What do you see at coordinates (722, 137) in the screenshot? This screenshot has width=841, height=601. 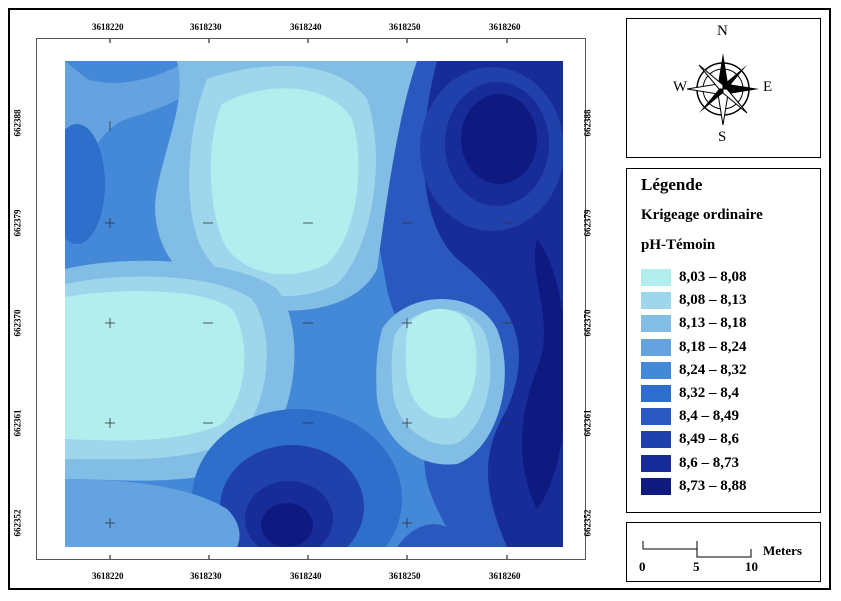 I see `compass-south: S` at bounding box center [722, 137].